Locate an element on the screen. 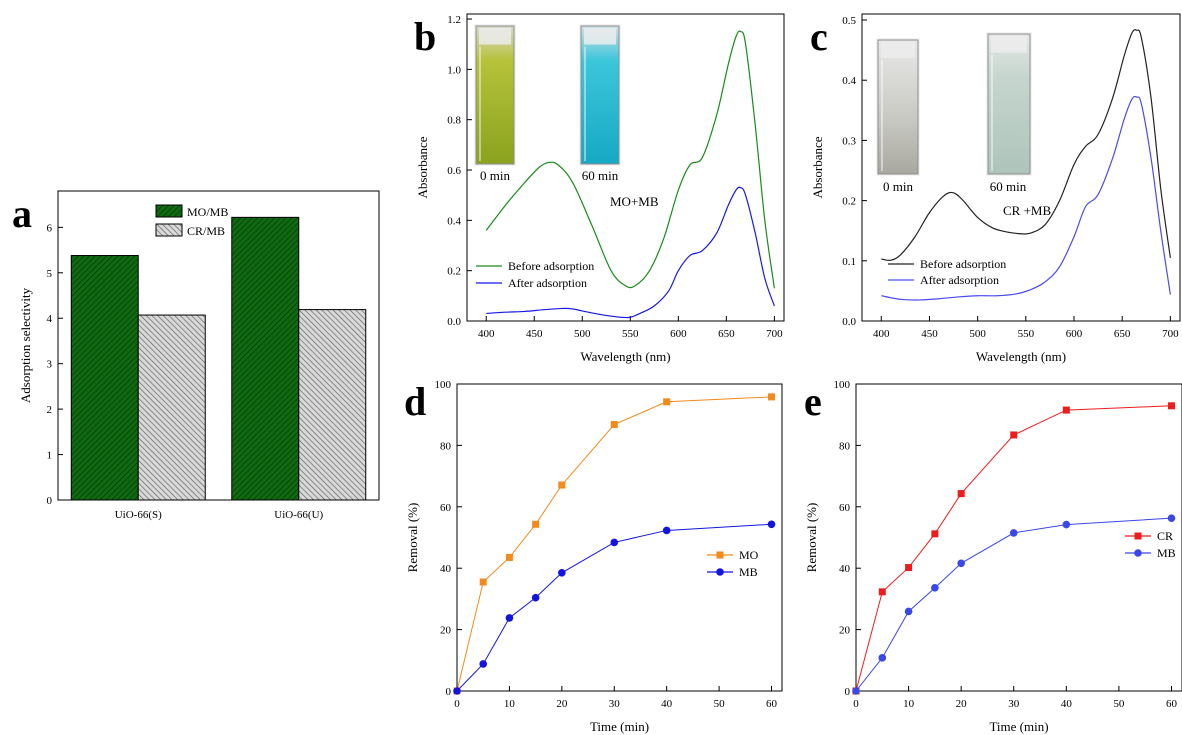  x-tick-label: 550 is located at coordinates (1026, 334).